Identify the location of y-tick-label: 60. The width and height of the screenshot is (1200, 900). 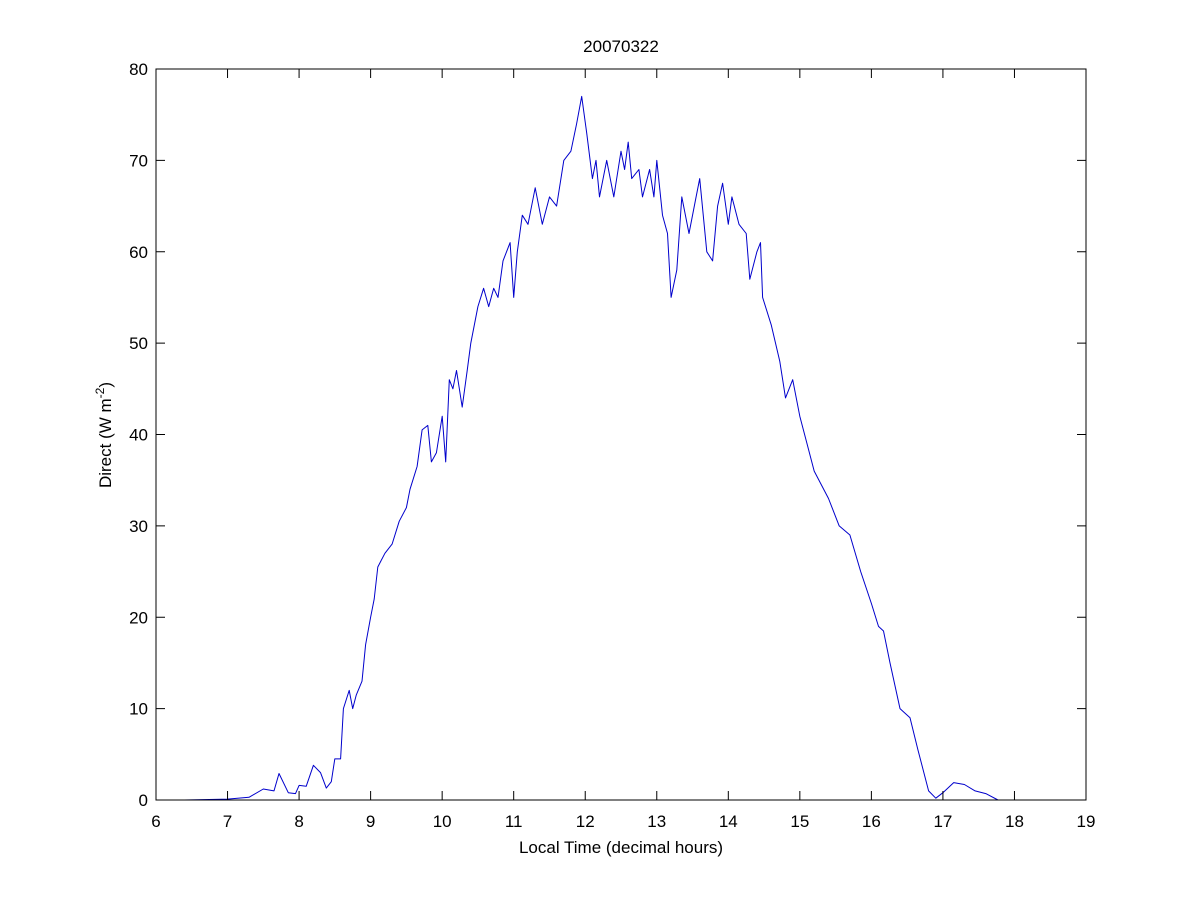
(138, 252).